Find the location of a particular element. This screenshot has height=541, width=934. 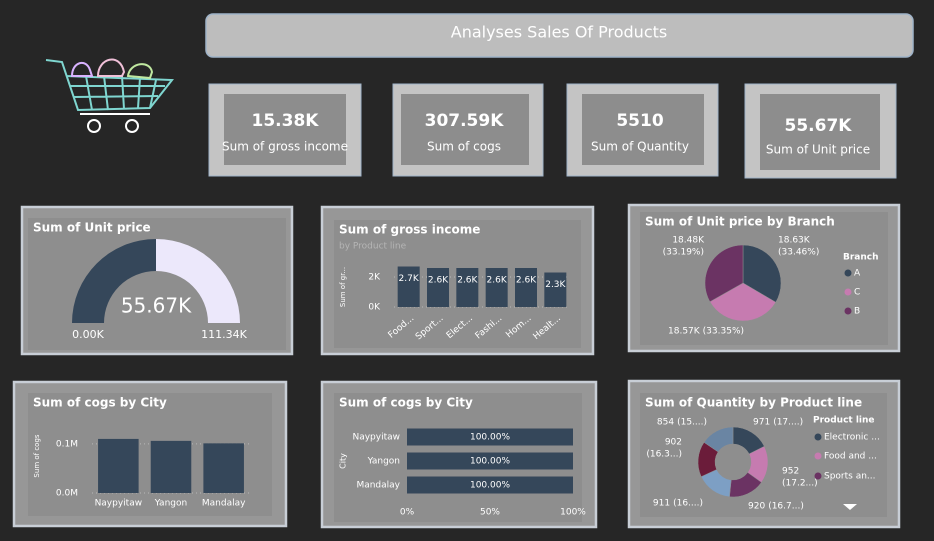

x-tick-label: 50% is located at coordinates (490, 513).